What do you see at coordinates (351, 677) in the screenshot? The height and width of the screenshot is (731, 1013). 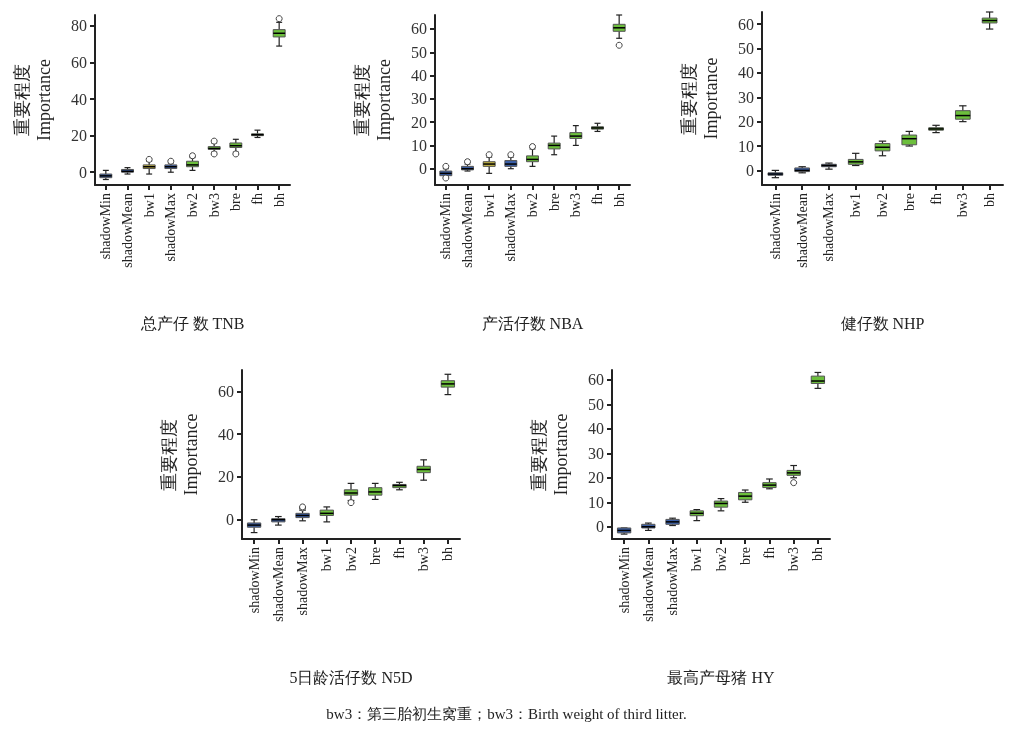 I see `x-axis-title: 5日龄活仔数 N5D` at bounding box center [351, 677].